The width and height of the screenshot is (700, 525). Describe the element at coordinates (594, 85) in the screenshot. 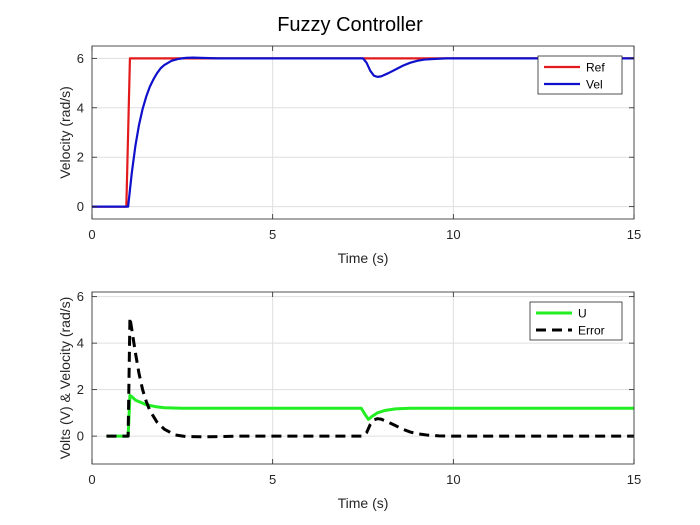

I see `legend-label-vel: Vel` at that location.